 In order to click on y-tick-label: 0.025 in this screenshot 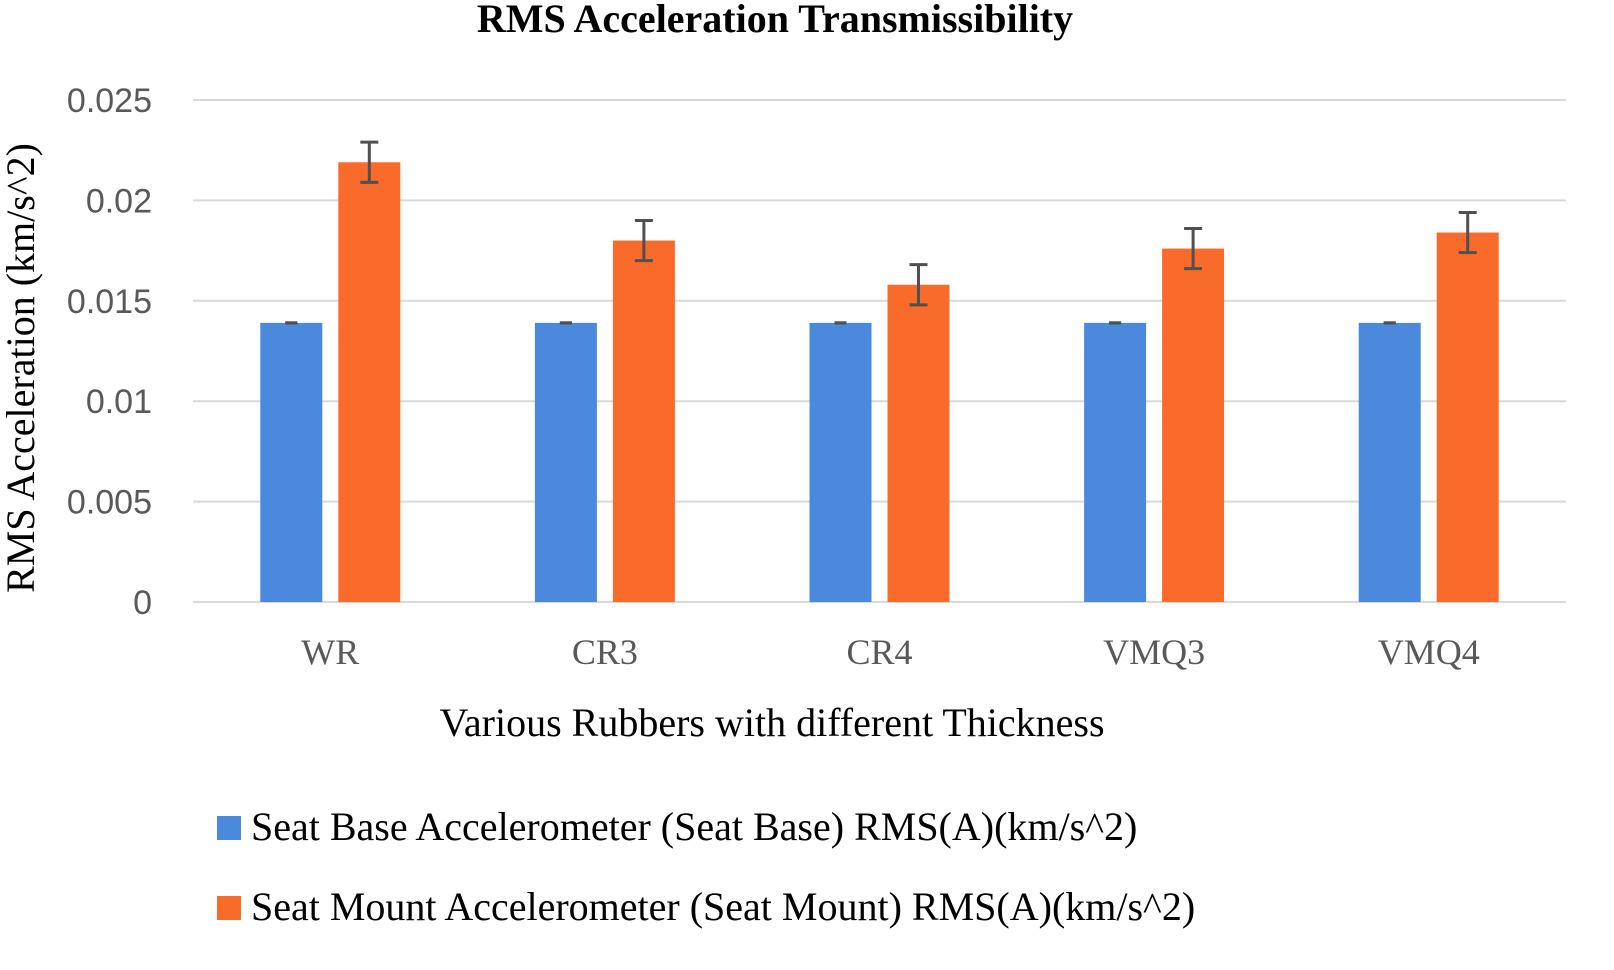, I will do `click(109, 101)`.